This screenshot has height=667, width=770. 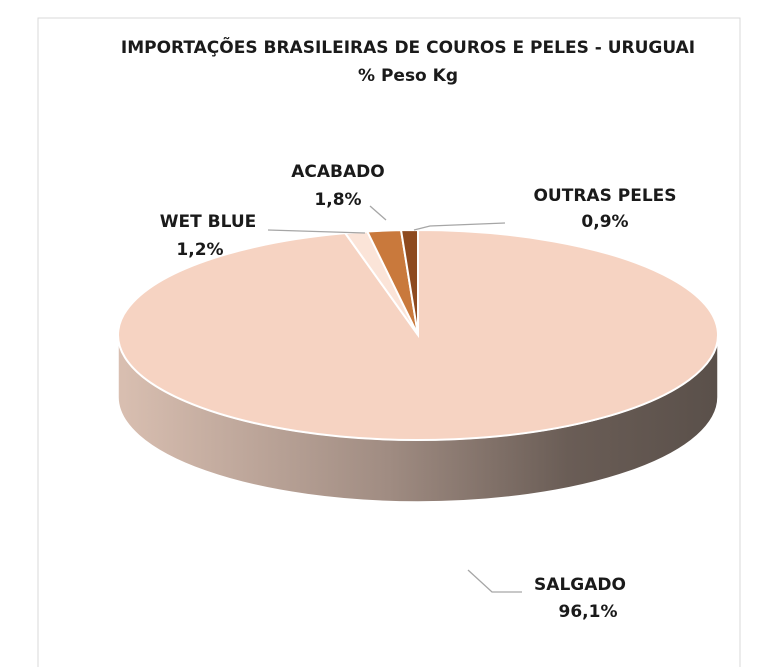 I want to click on value-label: 1,8%, so click(x=337, y=200).